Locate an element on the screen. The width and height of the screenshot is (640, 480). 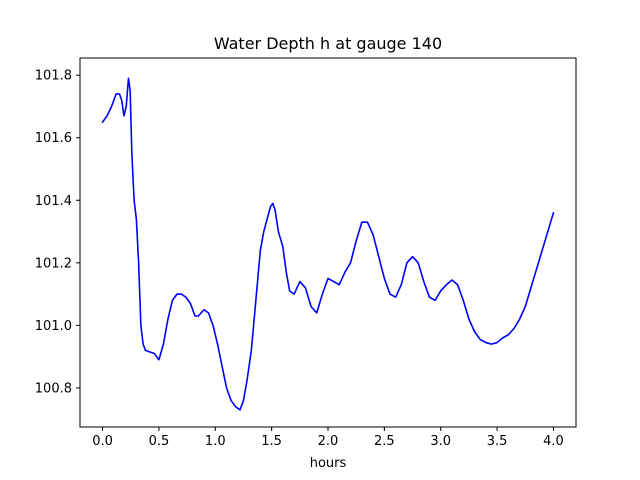
x-tick-label: 2.5 is located at coordinates (384, 441).